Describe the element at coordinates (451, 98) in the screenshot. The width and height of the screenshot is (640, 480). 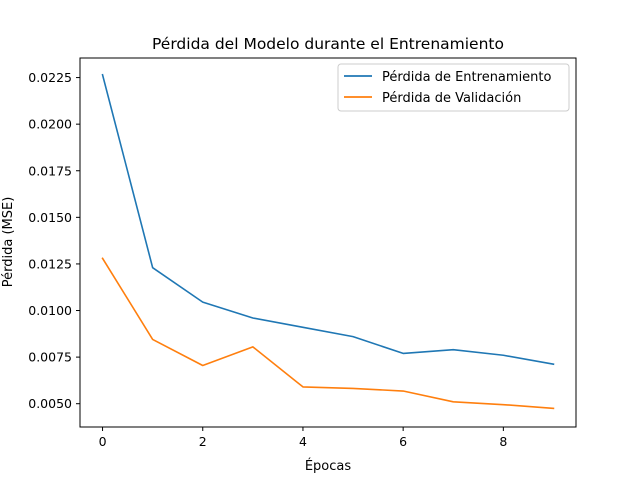
I see `legend-label-validation: Pérdida de Validación` at that location.